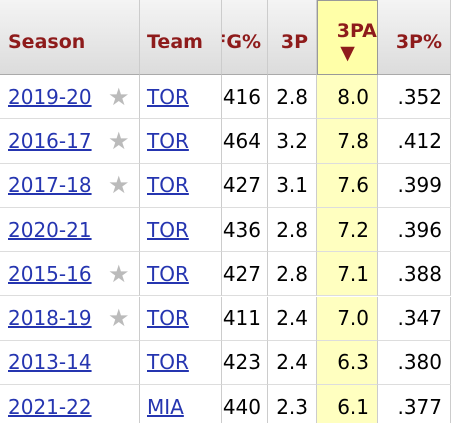  I want to click on season-link: 2019-20, so click(50, 96).